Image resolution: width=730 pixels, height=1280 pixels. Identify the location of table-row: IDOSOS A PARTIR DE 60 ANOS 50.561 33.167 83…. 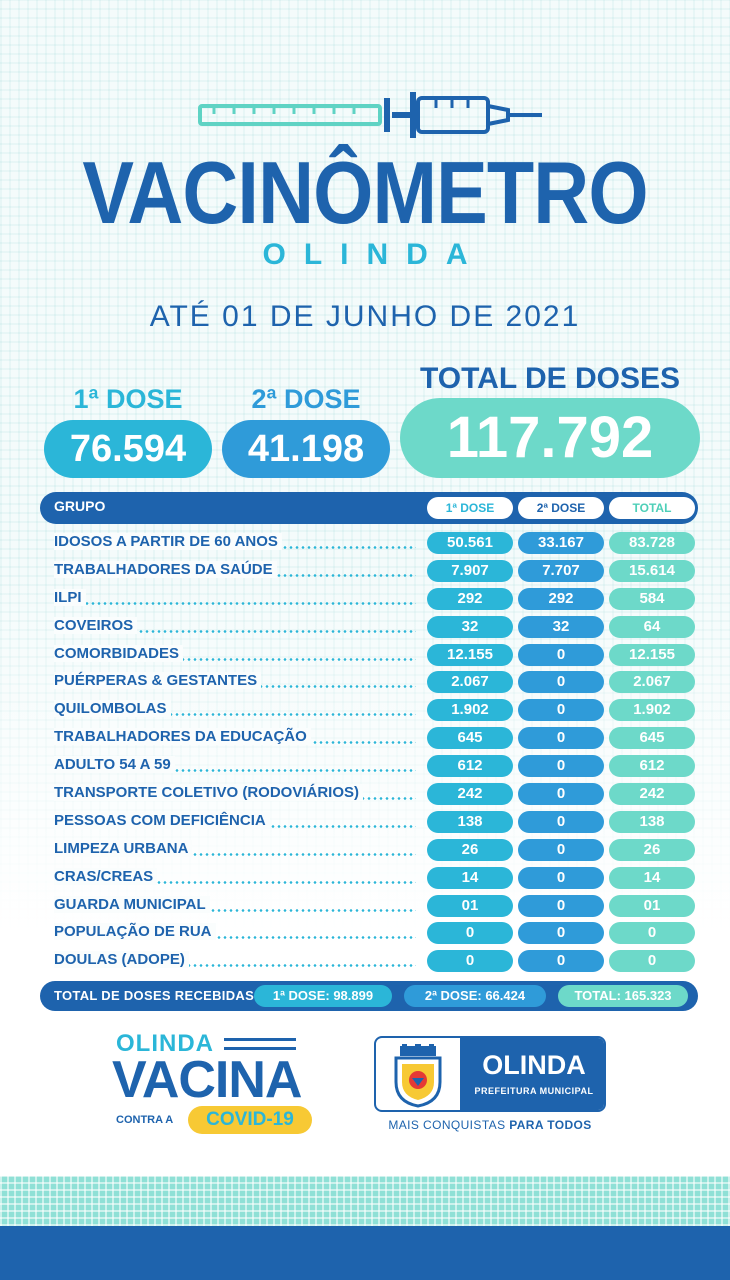
(369, 544).